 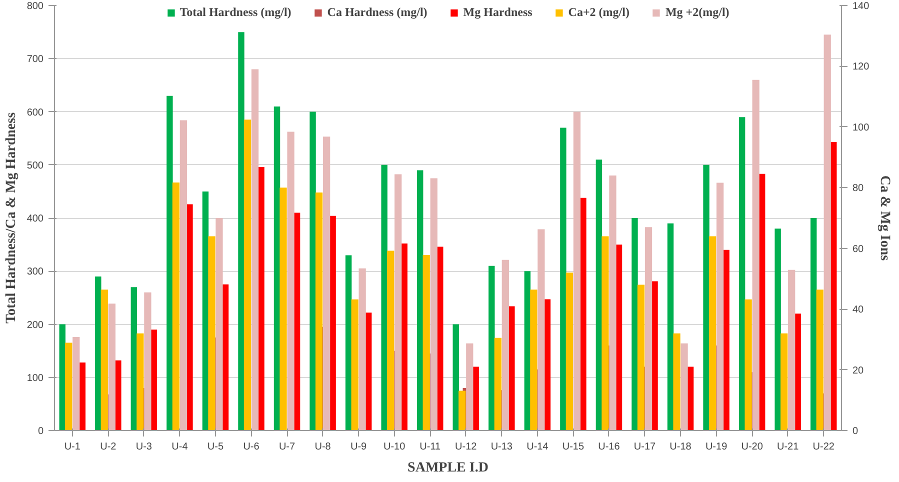 I want to click on y2-tick-label: 40, so click(x=858, y=310).